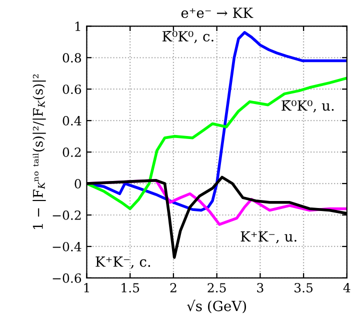  What do you see at coordinates (86, 287) in the screenshot?
I see `x-tick-label: 1` at bounding box center [86, 287].